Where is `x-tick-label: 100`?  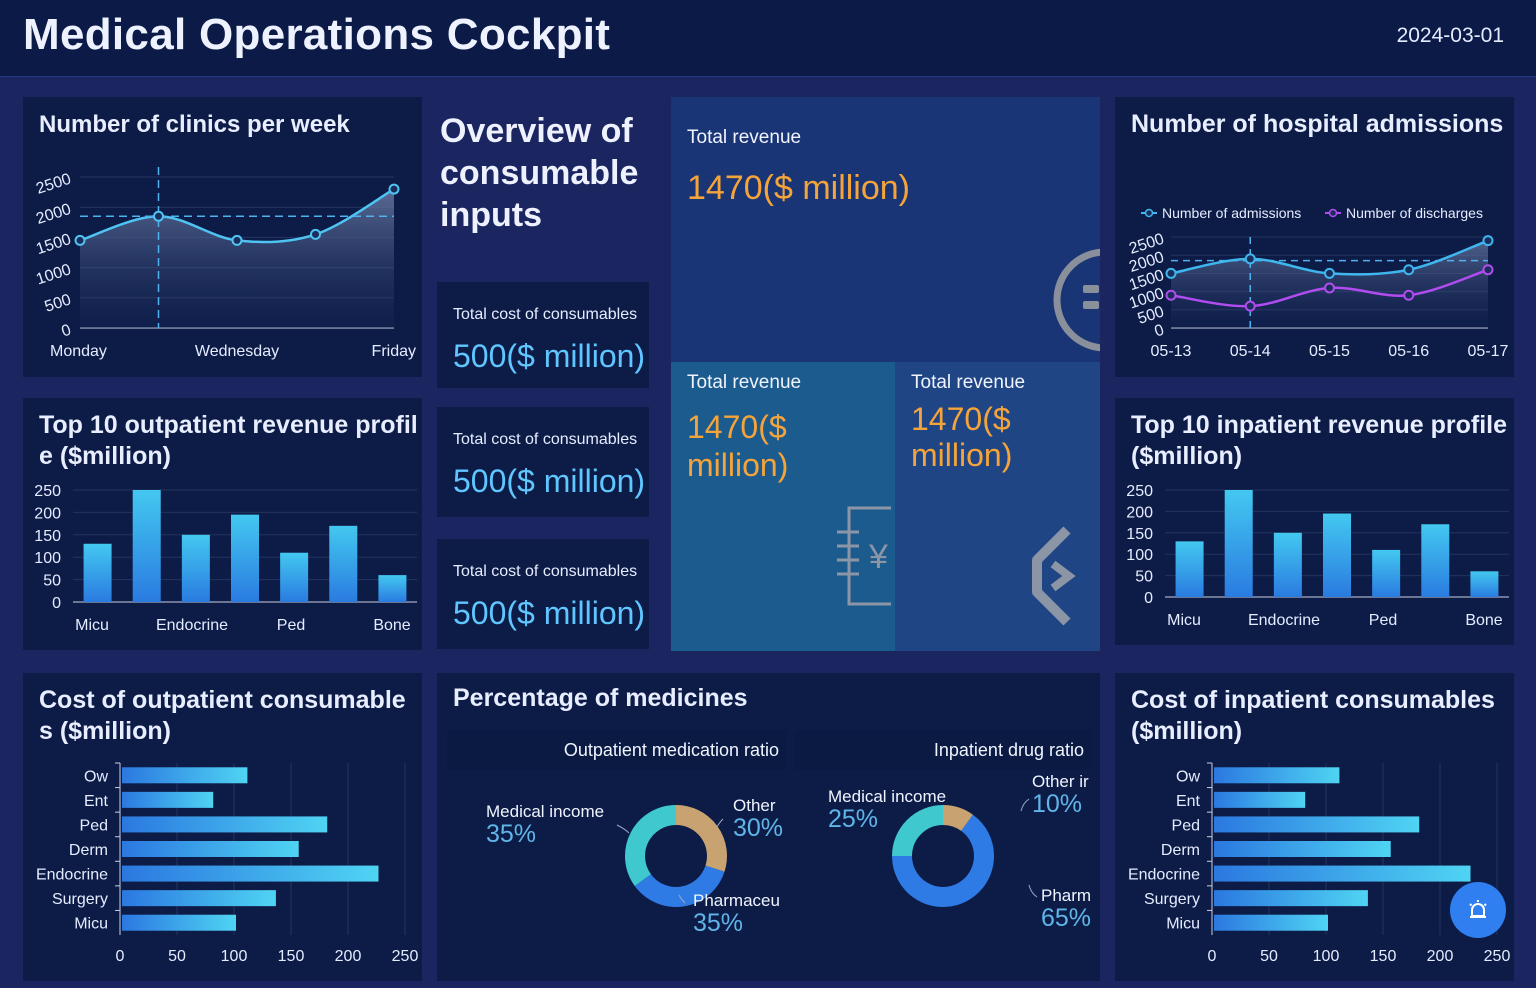 x-tick-label: 100 is located at coordinates (234, 956).